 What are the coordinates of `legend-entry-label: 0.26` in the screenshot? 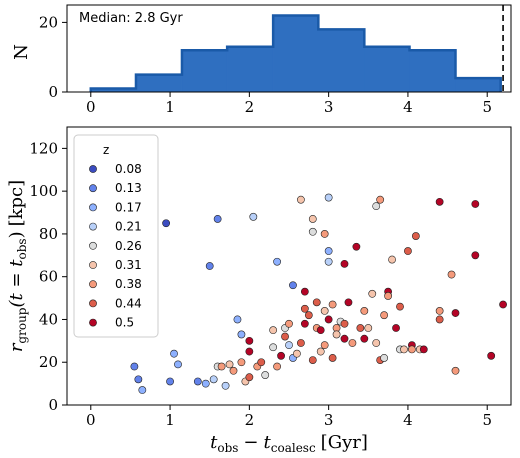 It's located at (128, 246).